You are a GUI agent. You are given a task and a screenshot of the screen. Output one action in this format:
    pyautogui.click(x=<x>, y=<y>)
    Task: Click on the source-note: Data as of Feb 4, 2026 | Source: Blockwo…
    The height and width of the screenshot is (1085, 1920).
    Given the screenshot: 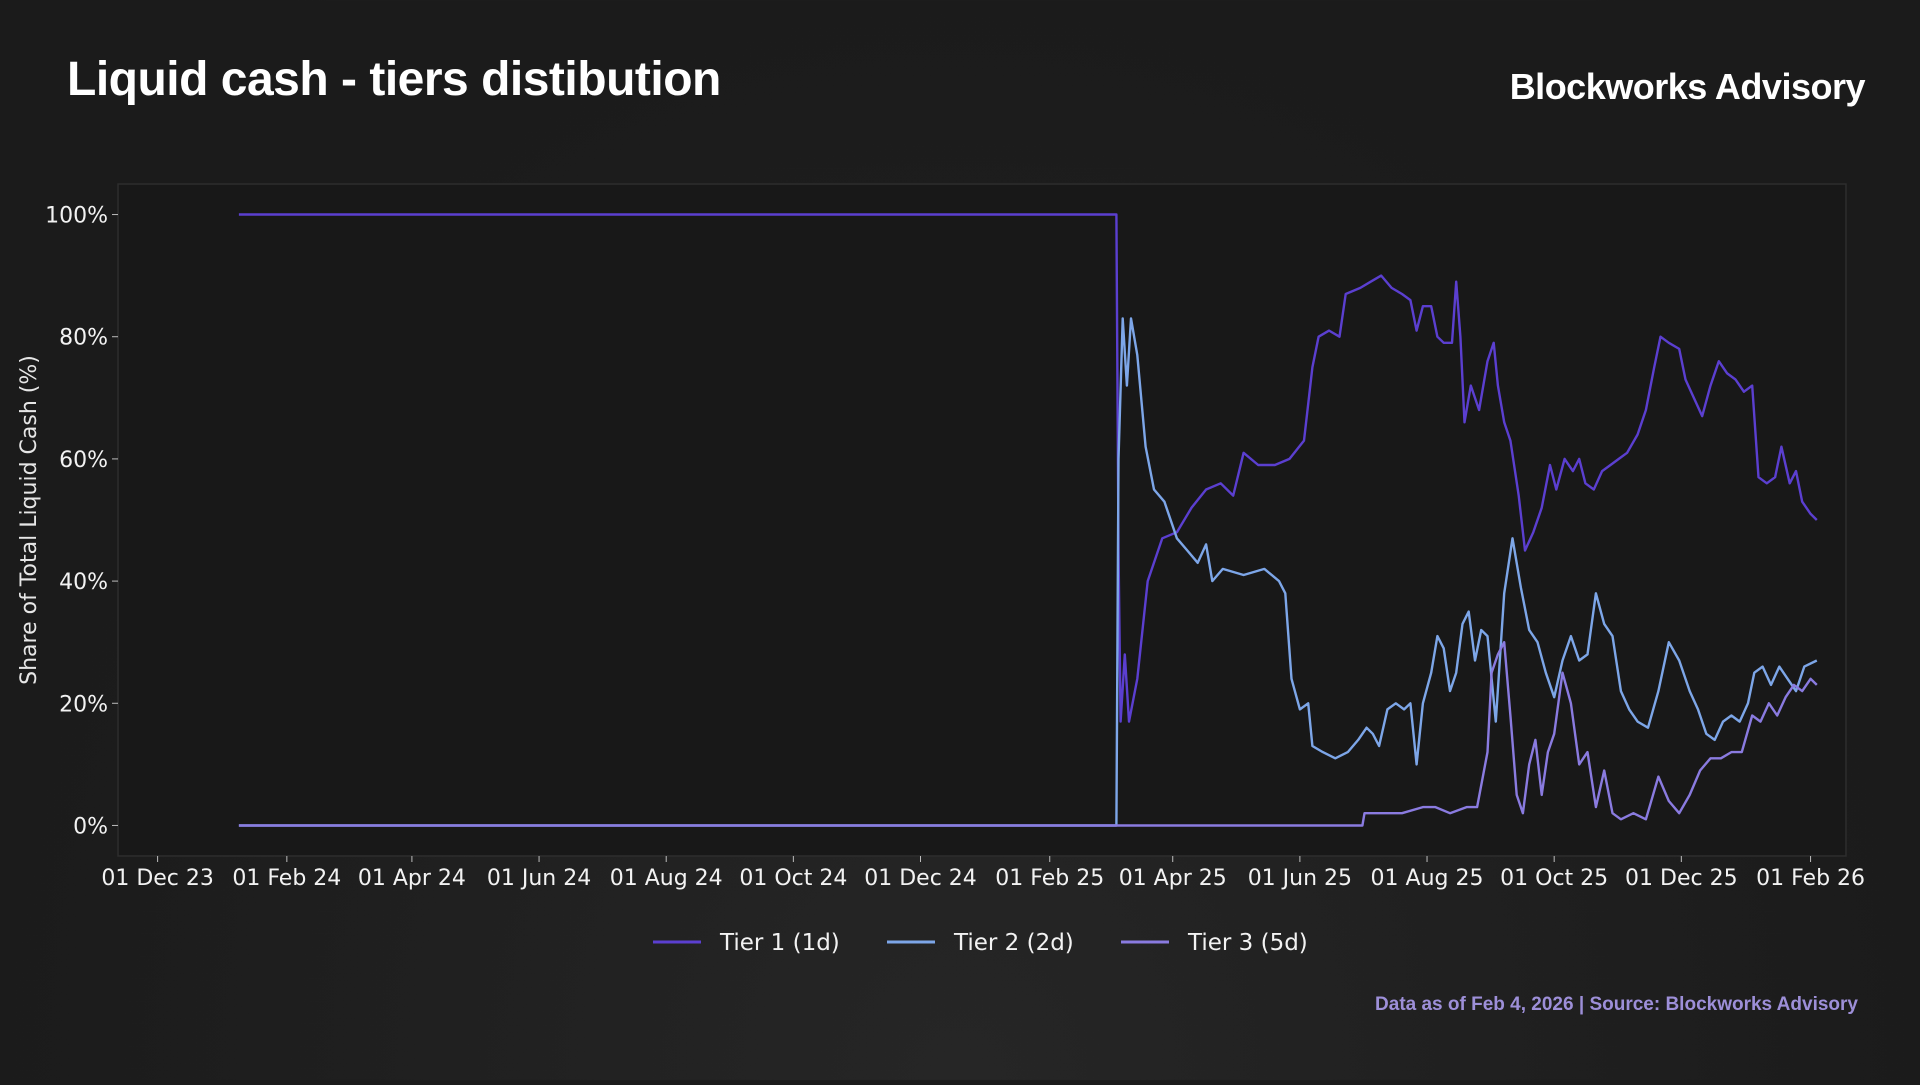 What is the action you would take?
    pyautogui.click(x=1616, y=1004)
    